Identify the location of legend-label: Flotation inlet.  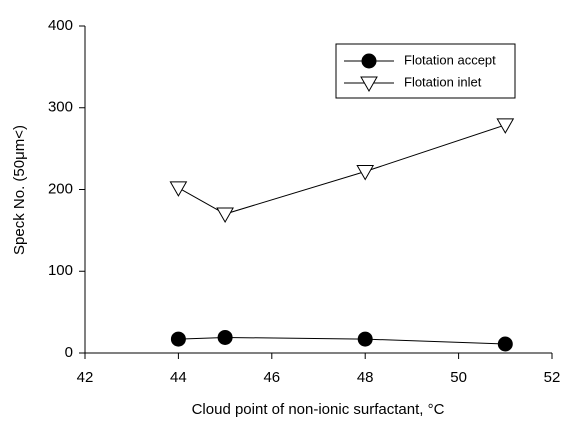
(443, 81).